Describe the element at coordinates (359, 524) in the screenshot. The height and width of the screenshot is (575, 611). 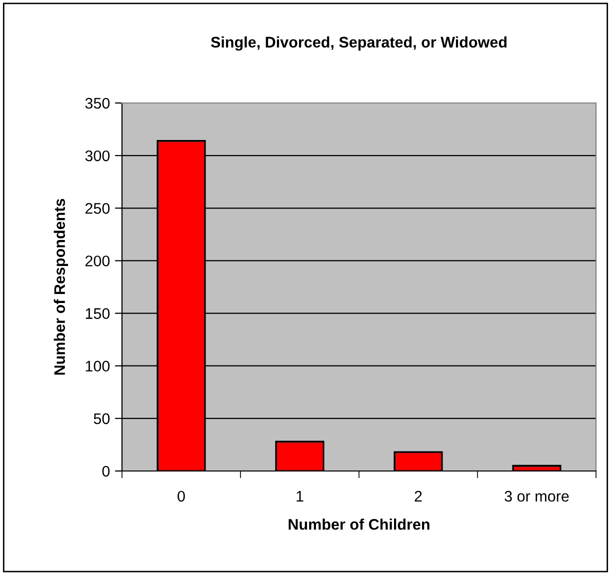
I see `x-axis-title: Number of Children` at that location.